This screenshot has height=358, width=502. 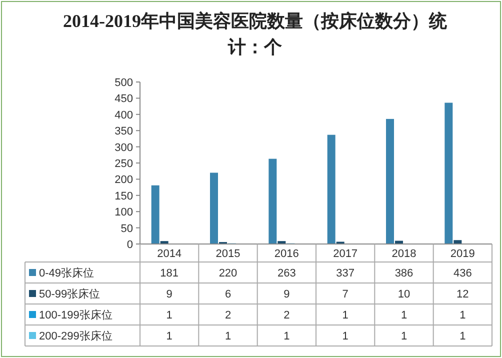 I want to click on chart-title: 2014-2019年中国美容医院数量（按床位数分）统计：个, so click(x=255, y=34).